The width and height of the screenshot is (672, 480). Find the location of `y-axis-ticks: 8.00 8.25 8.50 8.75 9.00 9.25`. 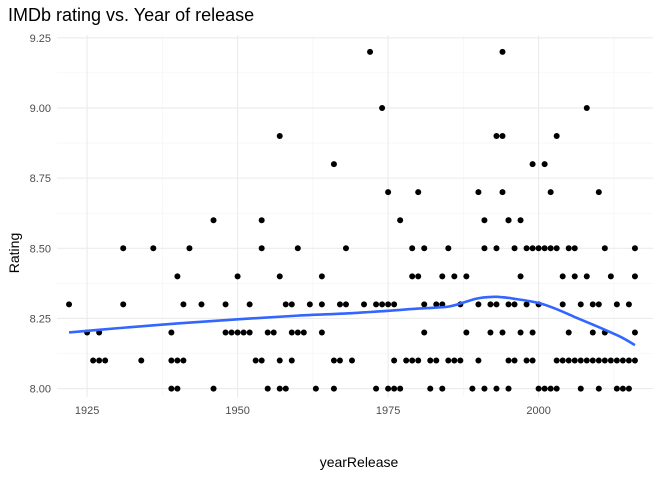

y-axis-ticks: 8.00 8.25 8.50 8.75 9.00 9.25 is located at coordinates (40, 214).